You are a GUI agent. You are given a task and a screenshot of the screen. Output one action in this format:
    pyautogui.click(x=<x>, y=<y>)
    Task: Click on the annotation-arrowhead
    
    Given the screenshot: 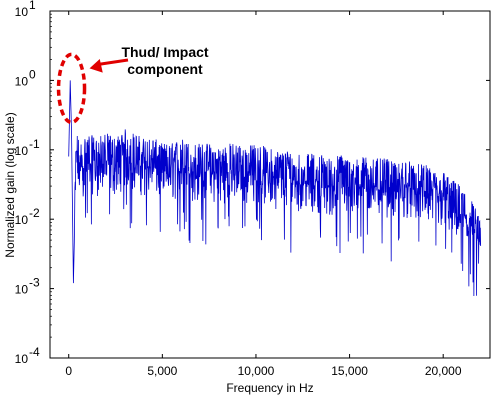 What is the action you would take?
    pyautogui.click(x=96, y=66)
    